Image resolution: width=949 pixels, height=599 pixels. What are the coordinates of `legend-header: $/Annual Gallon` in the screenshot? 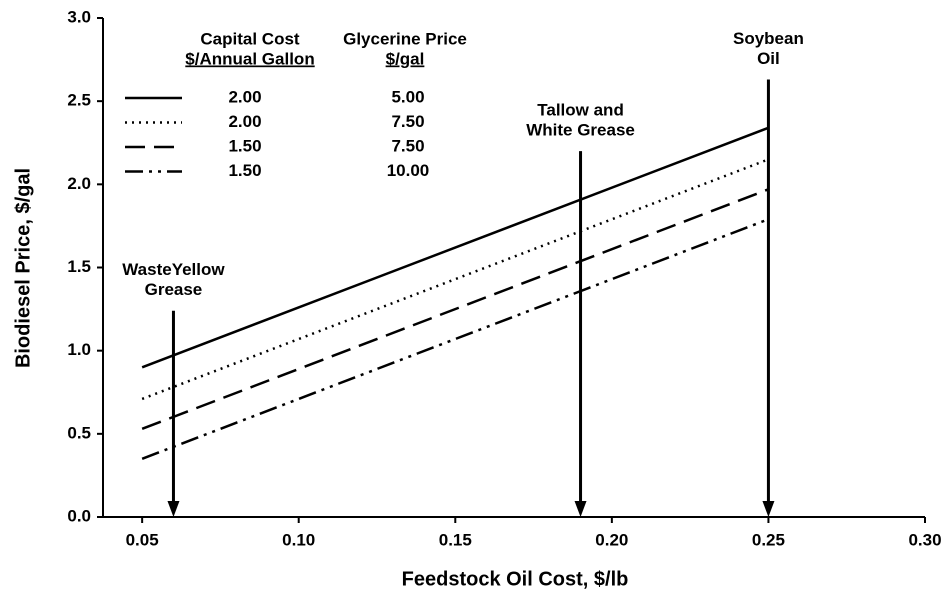 It's located at (249, 58).